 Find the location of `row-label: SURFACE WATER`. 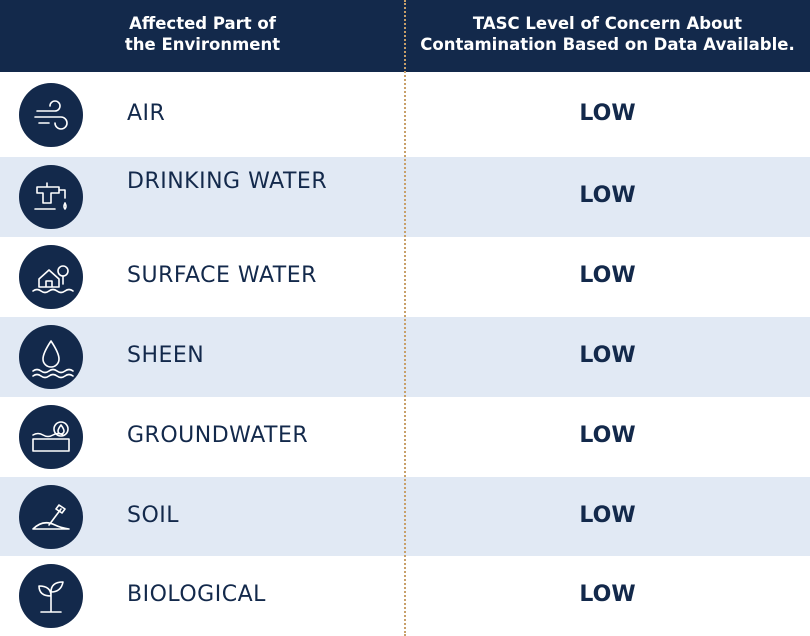

row-label: SURFACE WATER is located at coordinates (222, 275).